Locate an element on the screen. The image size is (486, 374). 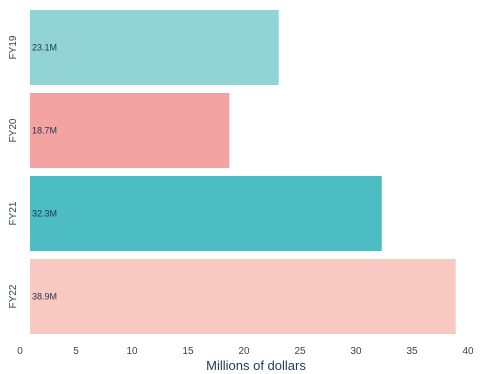
category-label-fy19: FY19 is located at coordinates (13, 47).